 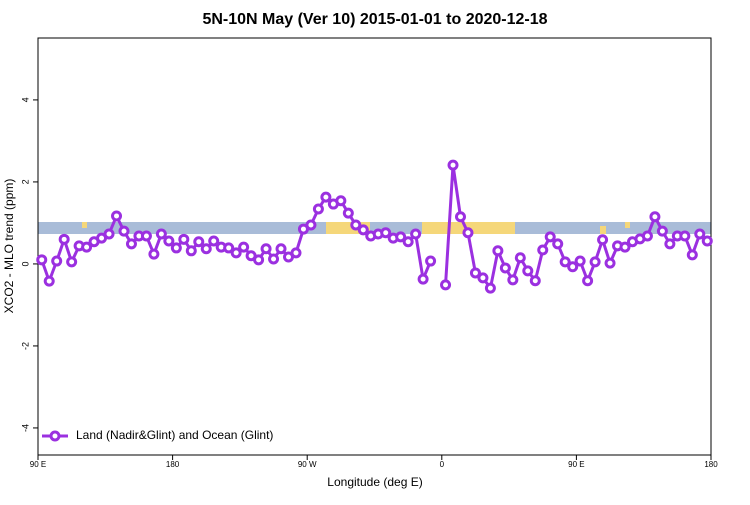 I want to click on y-tick-label: 4, so click(x=25, y=99).